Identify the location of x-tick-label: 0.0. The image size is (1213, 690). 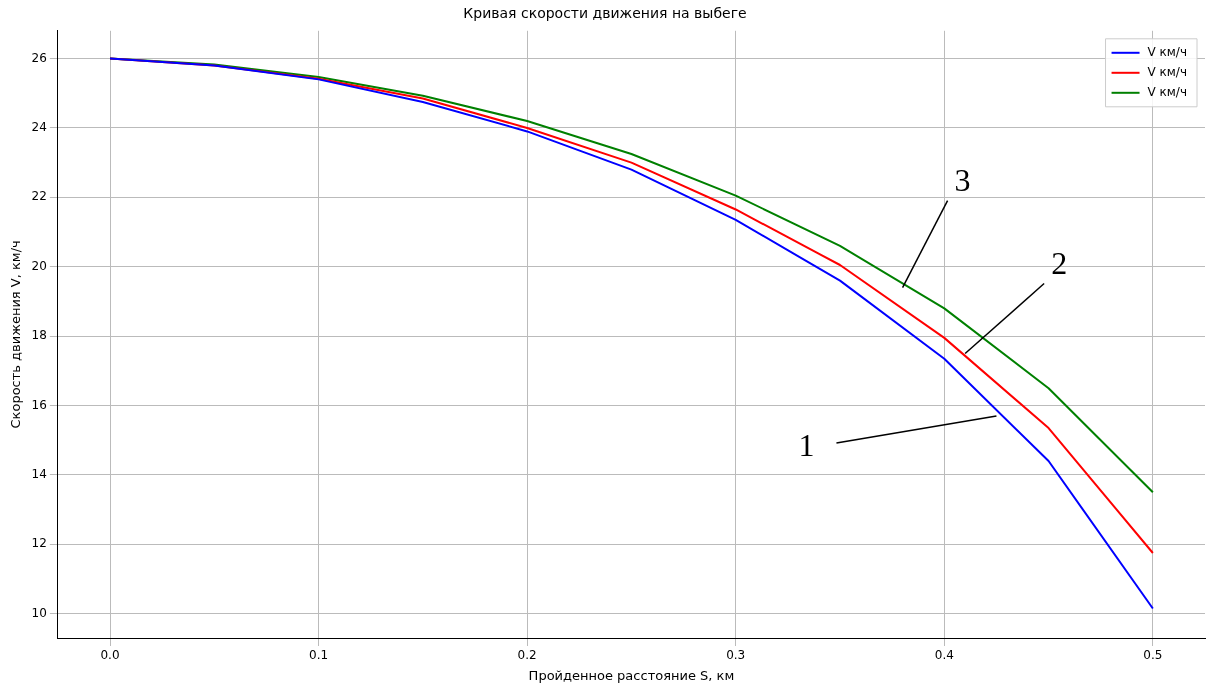
(110, 655).